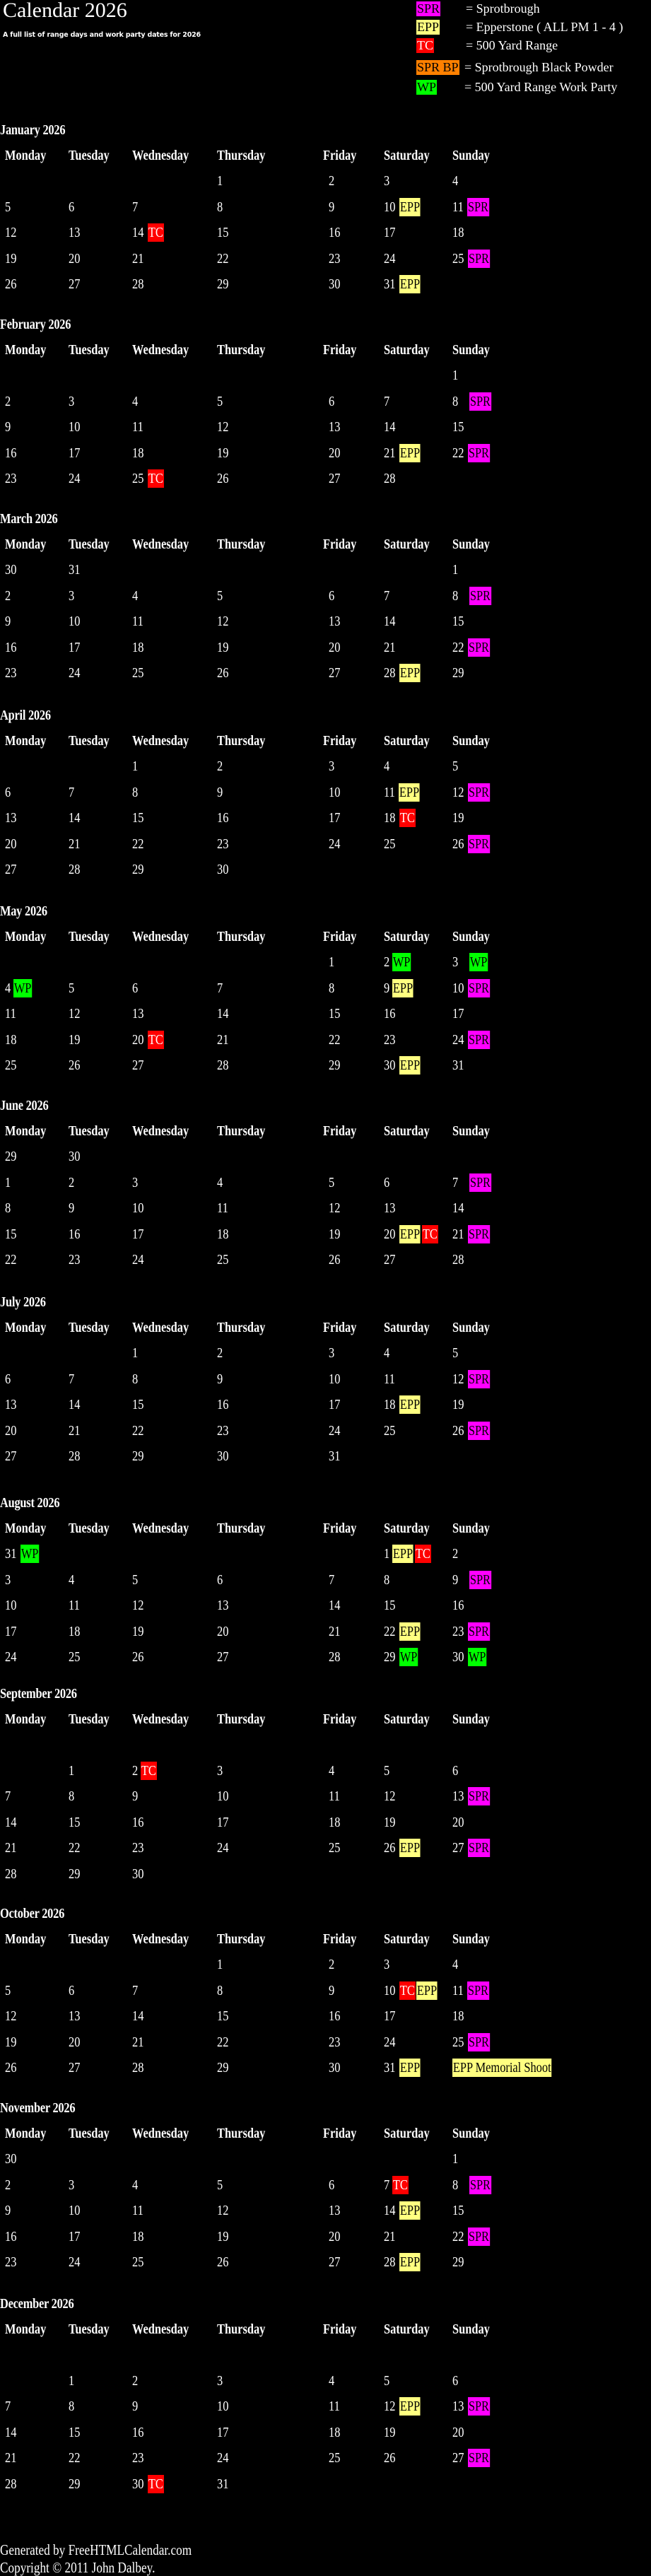  Describe the element at coordinates (458, 1014) in the screenshot. I see `day-number: 17` at that location.